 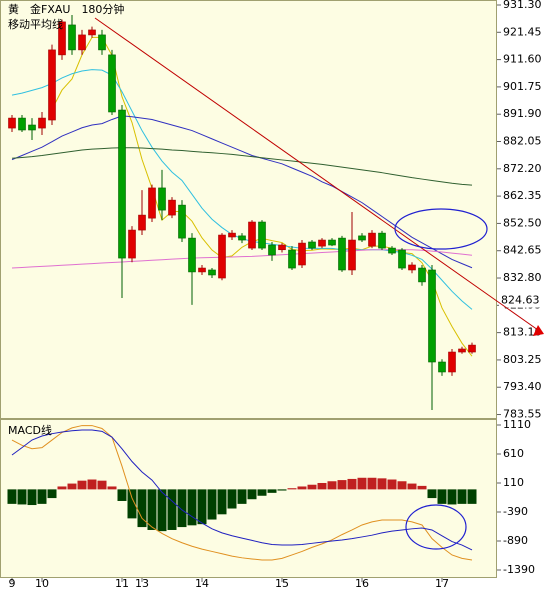 What do you see at coordinates (522, 168) in the screenshot?
I see `y-tick-label: 872.20` at bounding box center [522, 168].